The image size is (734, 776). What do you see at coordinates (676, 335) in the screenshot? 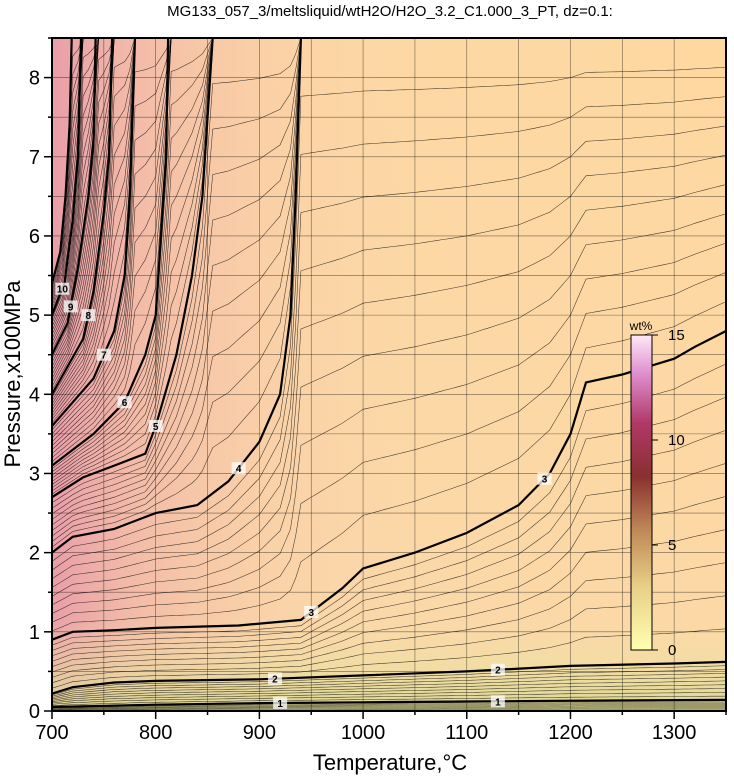
I see `colorbar-tick-label: 15` at bounding box center [676, 335].